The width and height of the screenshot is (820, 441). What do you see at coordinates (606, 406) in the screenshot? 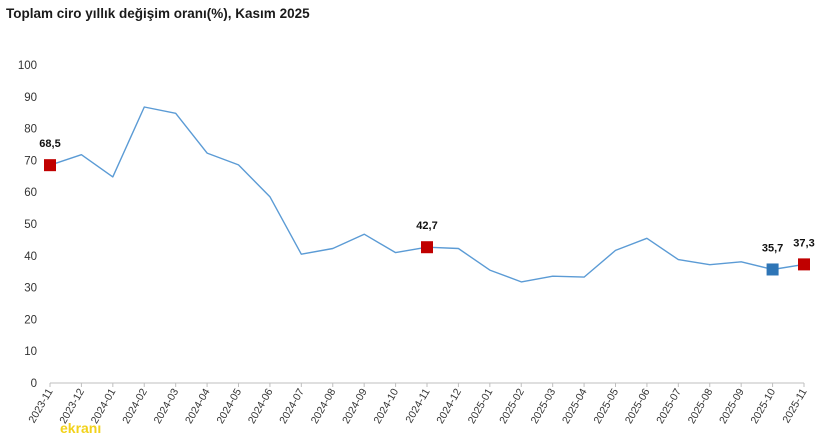
I see `x-tick-label: 2025-05` at bounding box center [606, 406].